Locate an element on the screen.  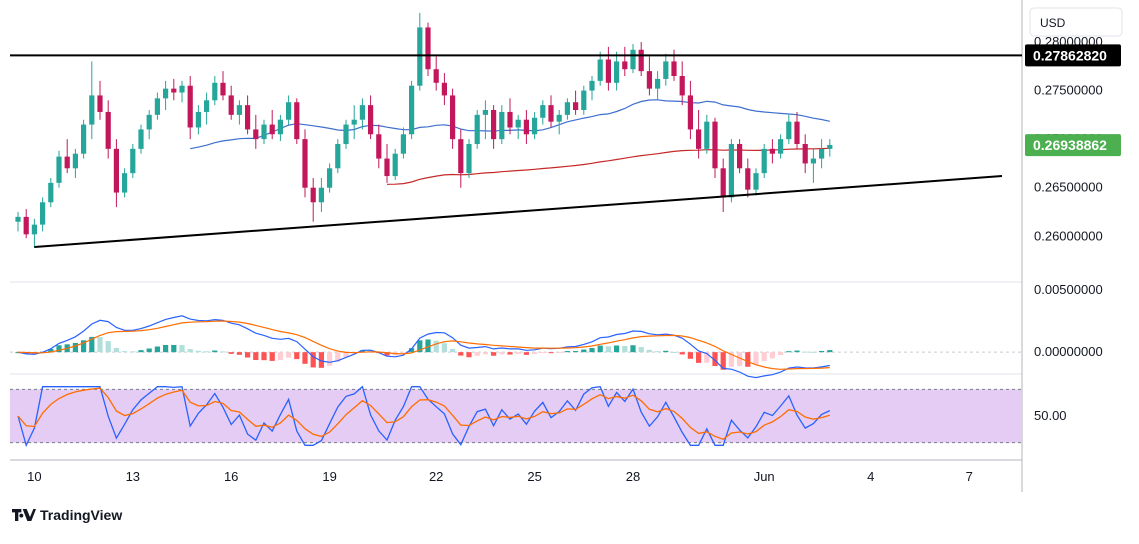
time-tick-label: 4 is located at coordinates (870, 476).